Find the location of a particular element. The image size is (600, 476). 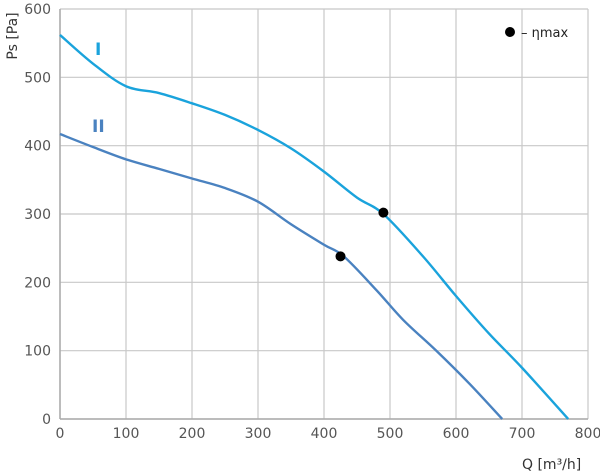

y-axis-title: Ps [Pa] is located at coordinates (13, 35).